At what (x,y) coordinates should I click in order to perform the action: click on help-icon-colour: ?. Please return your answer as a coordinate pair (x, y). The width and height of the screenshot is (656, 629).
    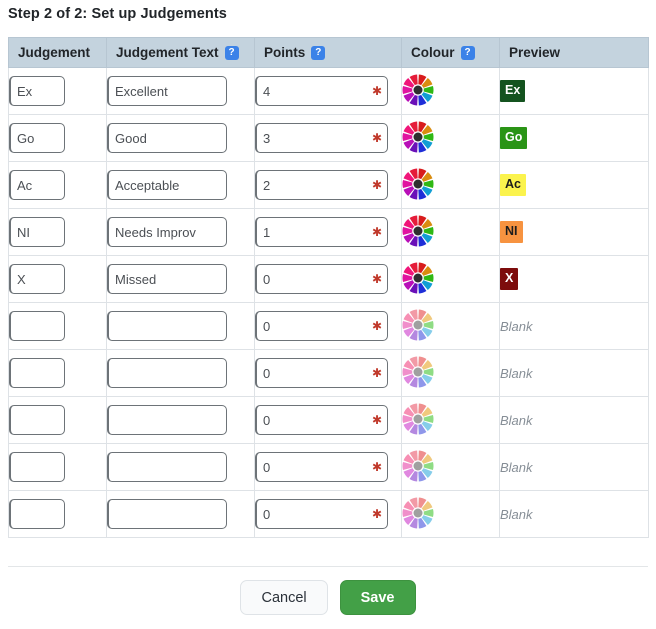
    Looking at the image, I should click on (467, 52).